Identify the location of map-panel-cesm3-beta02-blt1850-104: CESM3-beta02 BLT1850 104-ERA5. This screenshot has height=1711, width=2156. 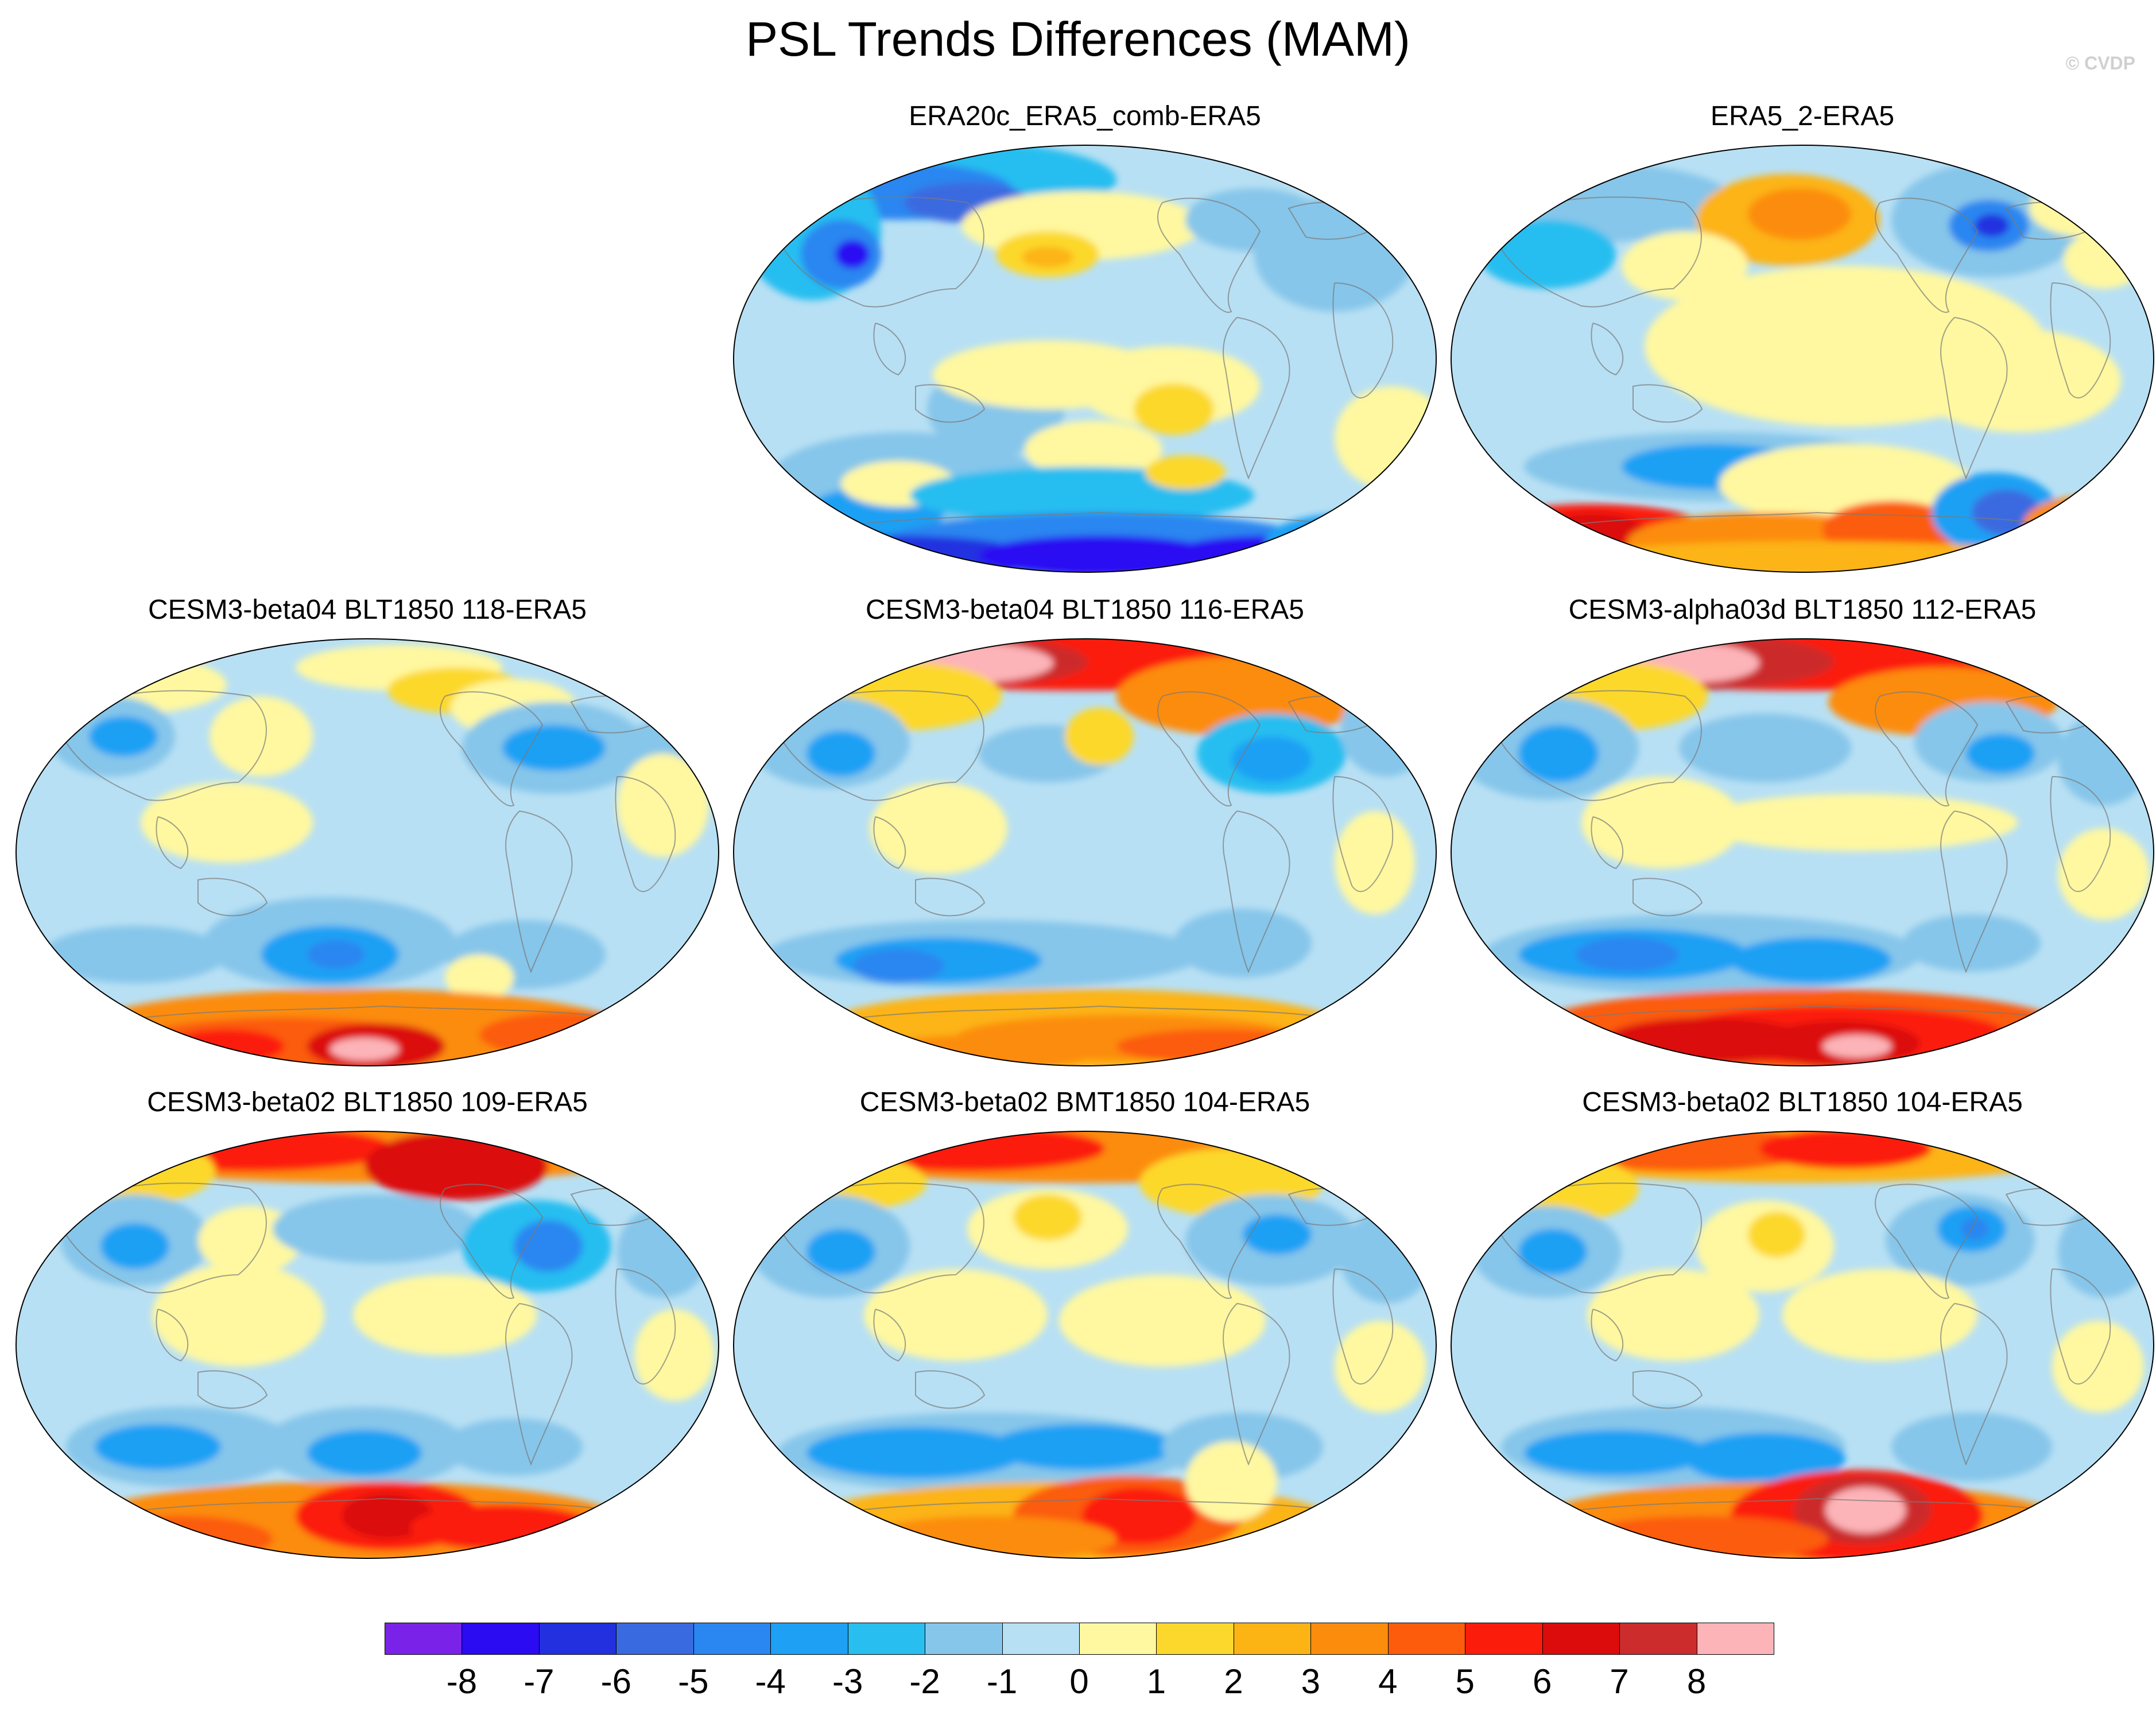
(1800, 1333).